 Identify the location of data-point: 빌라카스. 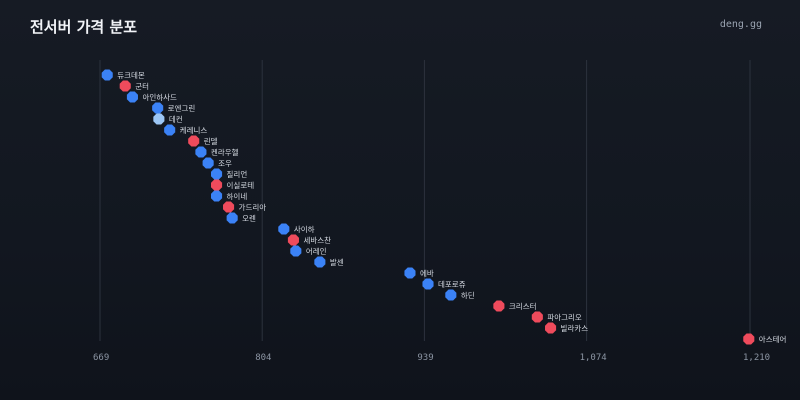
(567, 328).